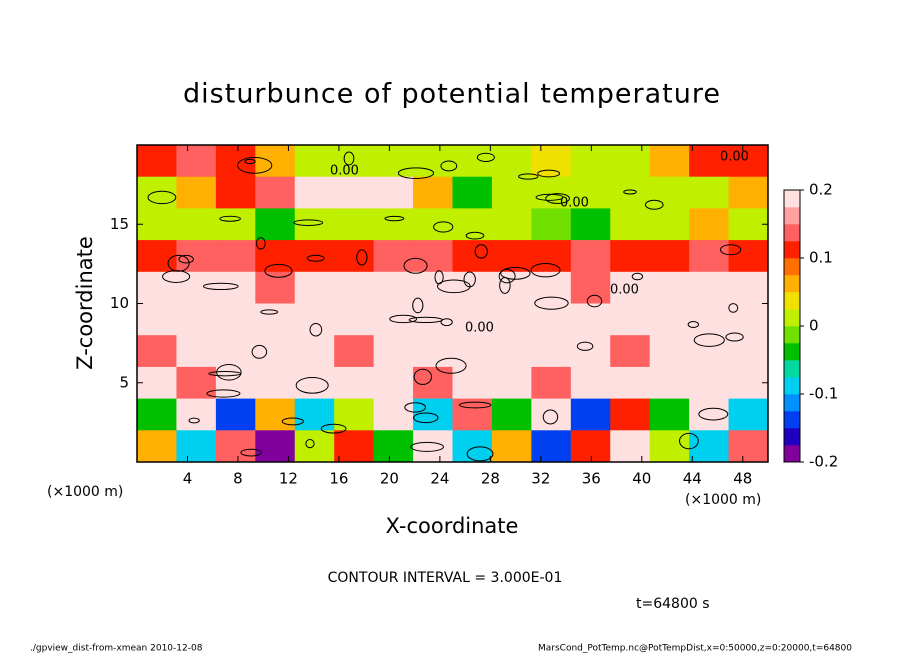  What do you see at coordinates (821, 258) in the screenshot?
I see `colorbar-tick-label: 0.1` at bounding box center [821, 258].